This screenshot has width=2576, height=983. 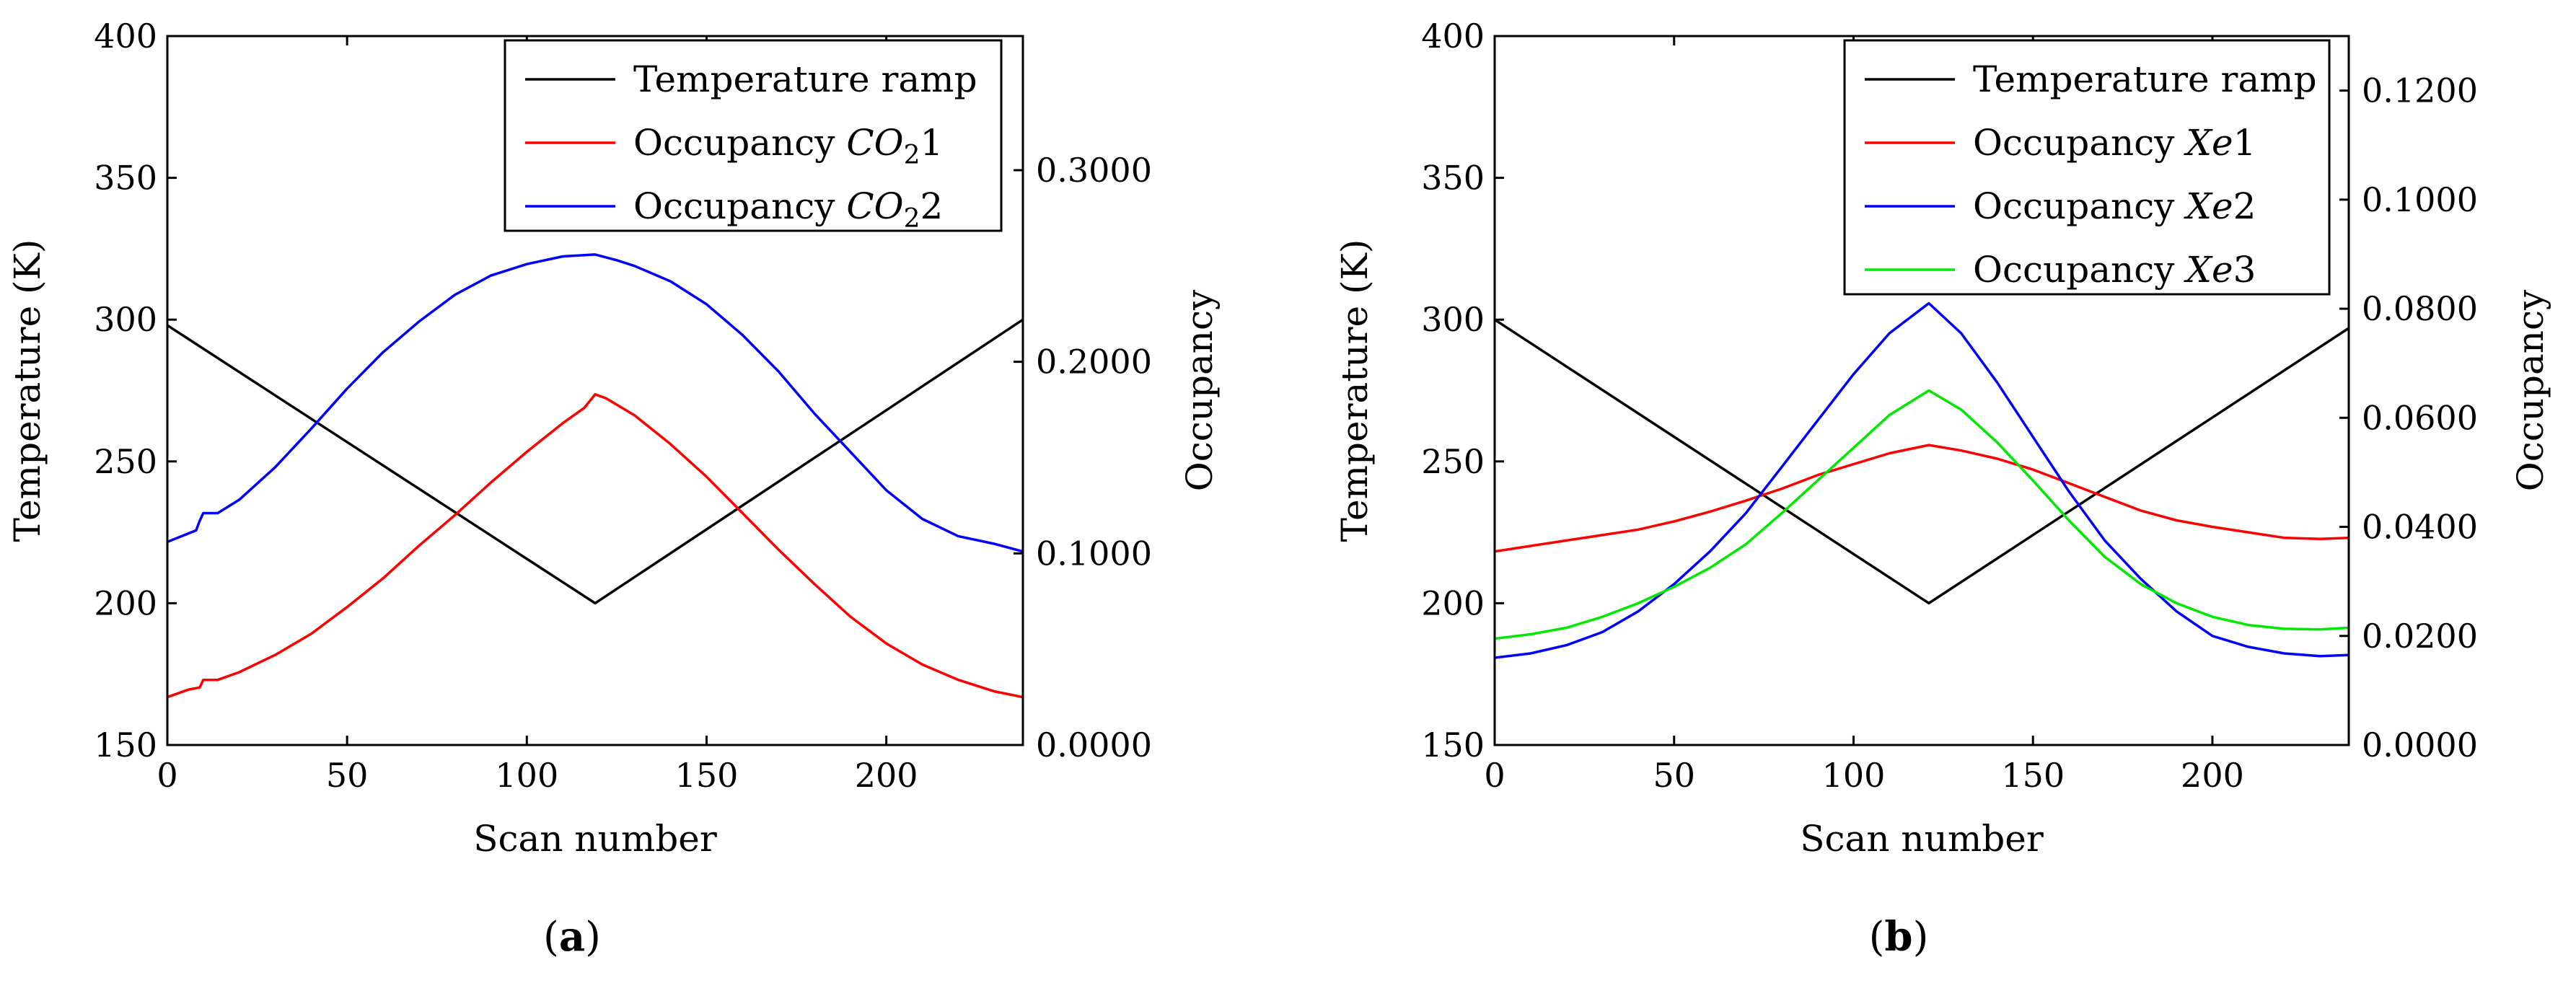 I want to click on panel-caption: (a), so click(x=572, y=937).